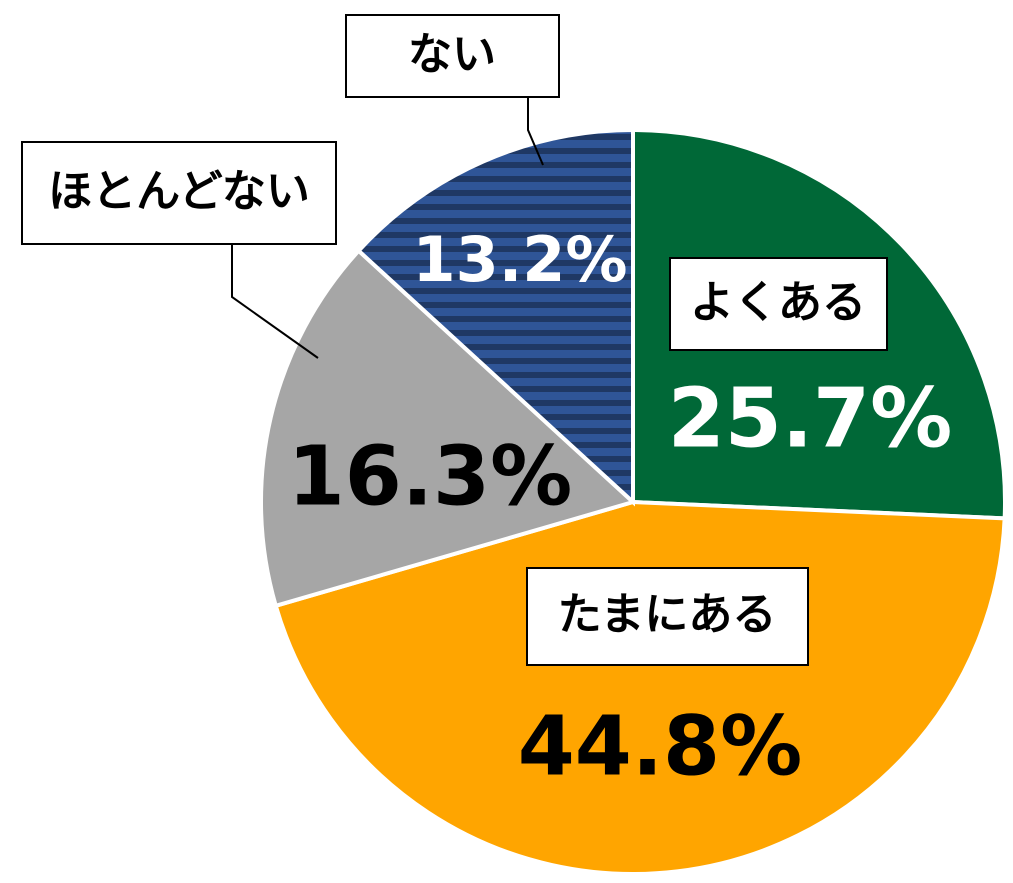 Image resolution: width=1013 pixels, height=883 pixels. What do you see at coordinates (660, 746) in the screenshot?
I see `value-label: 44.8%` at bounding box center [660, 746].